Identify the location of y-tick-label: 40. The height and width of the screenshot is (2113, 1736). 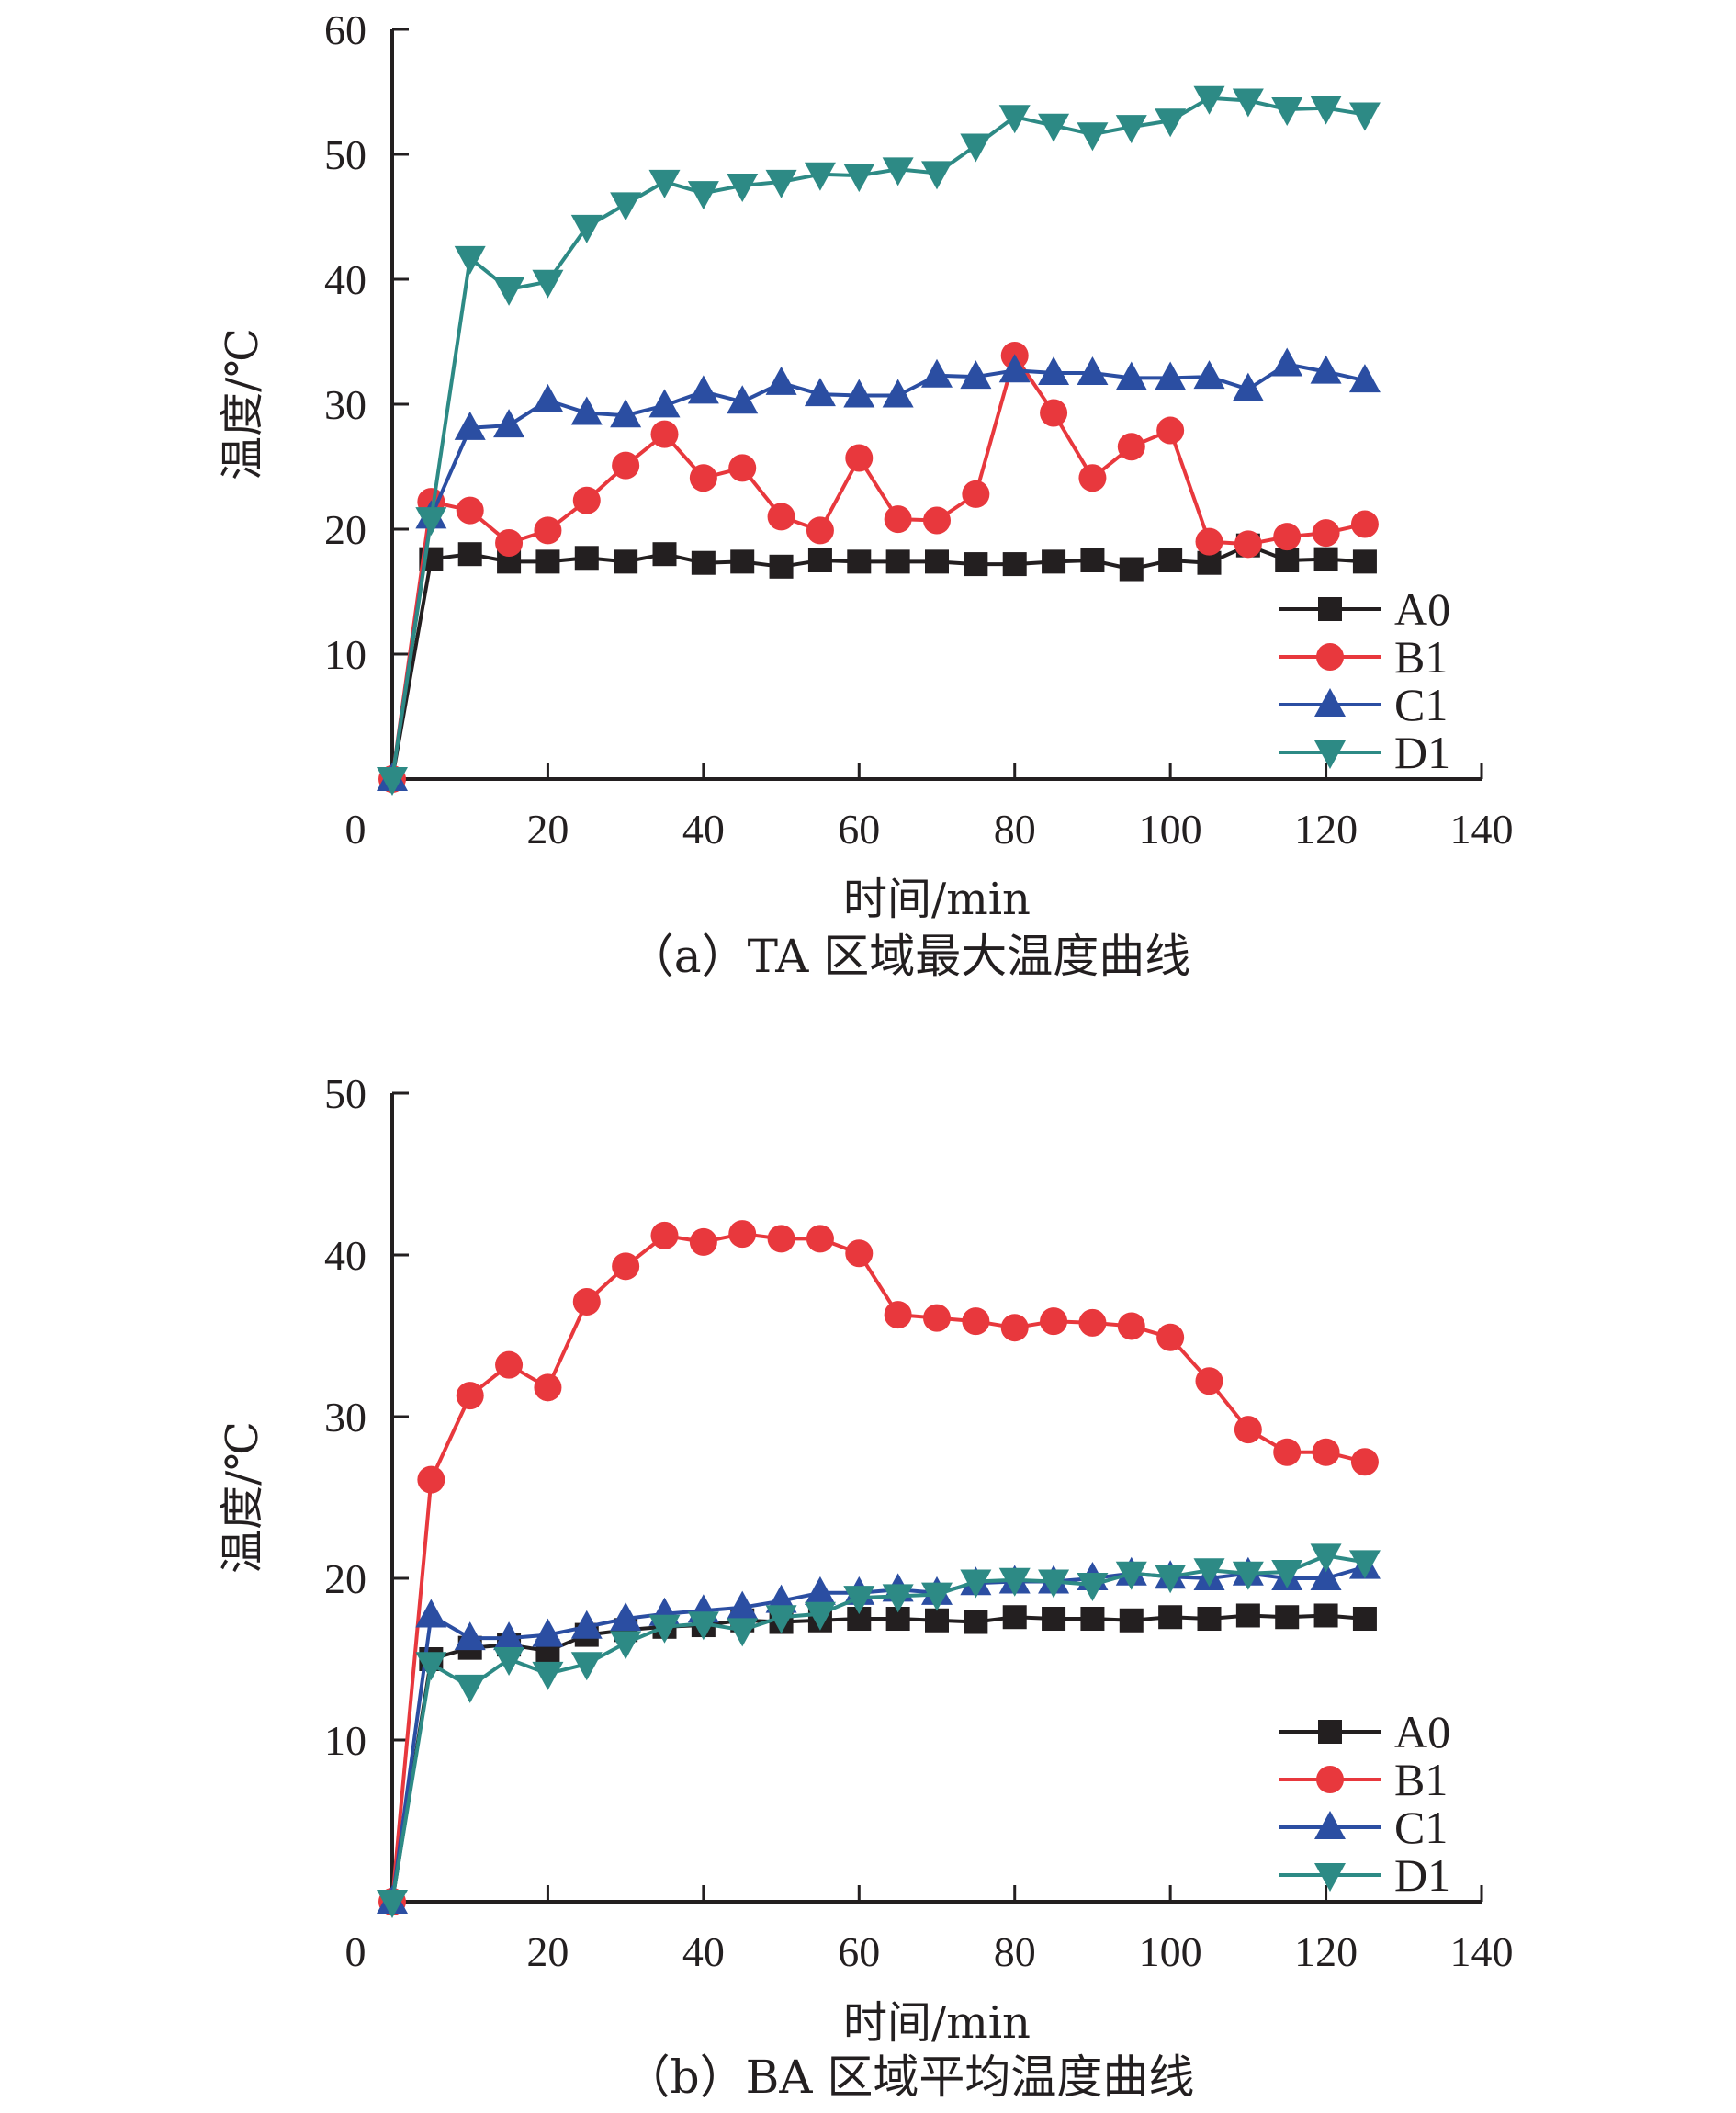
(345, 280).